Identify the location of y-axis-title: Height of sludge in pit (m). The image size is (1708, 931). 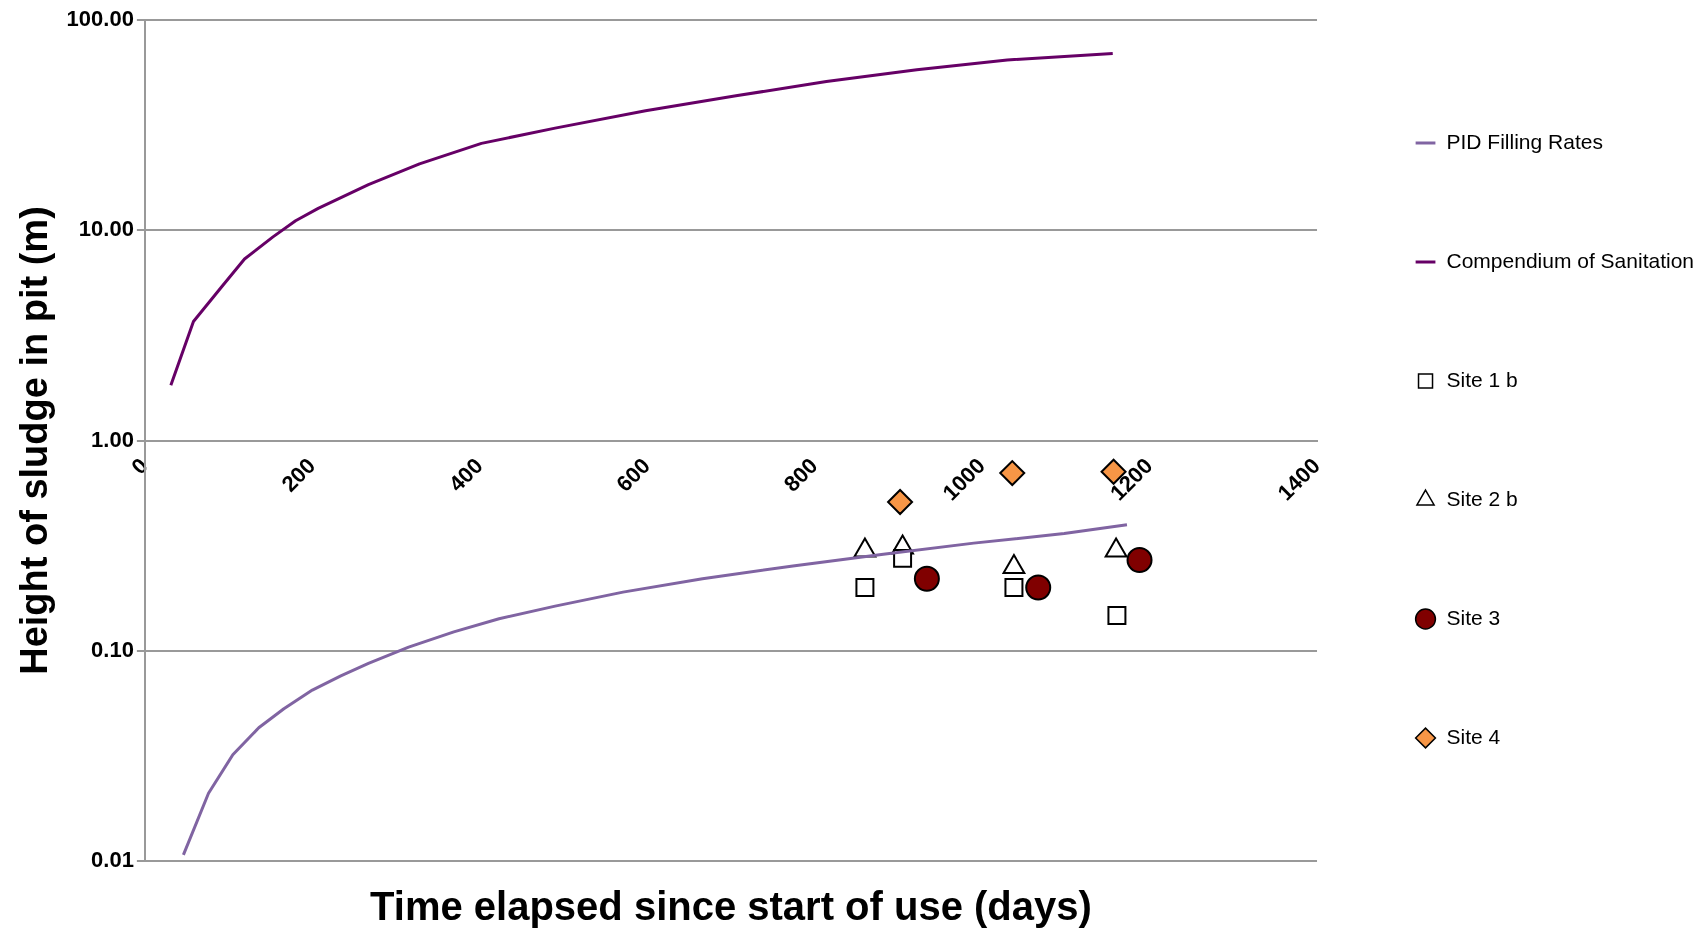
(34, 440).